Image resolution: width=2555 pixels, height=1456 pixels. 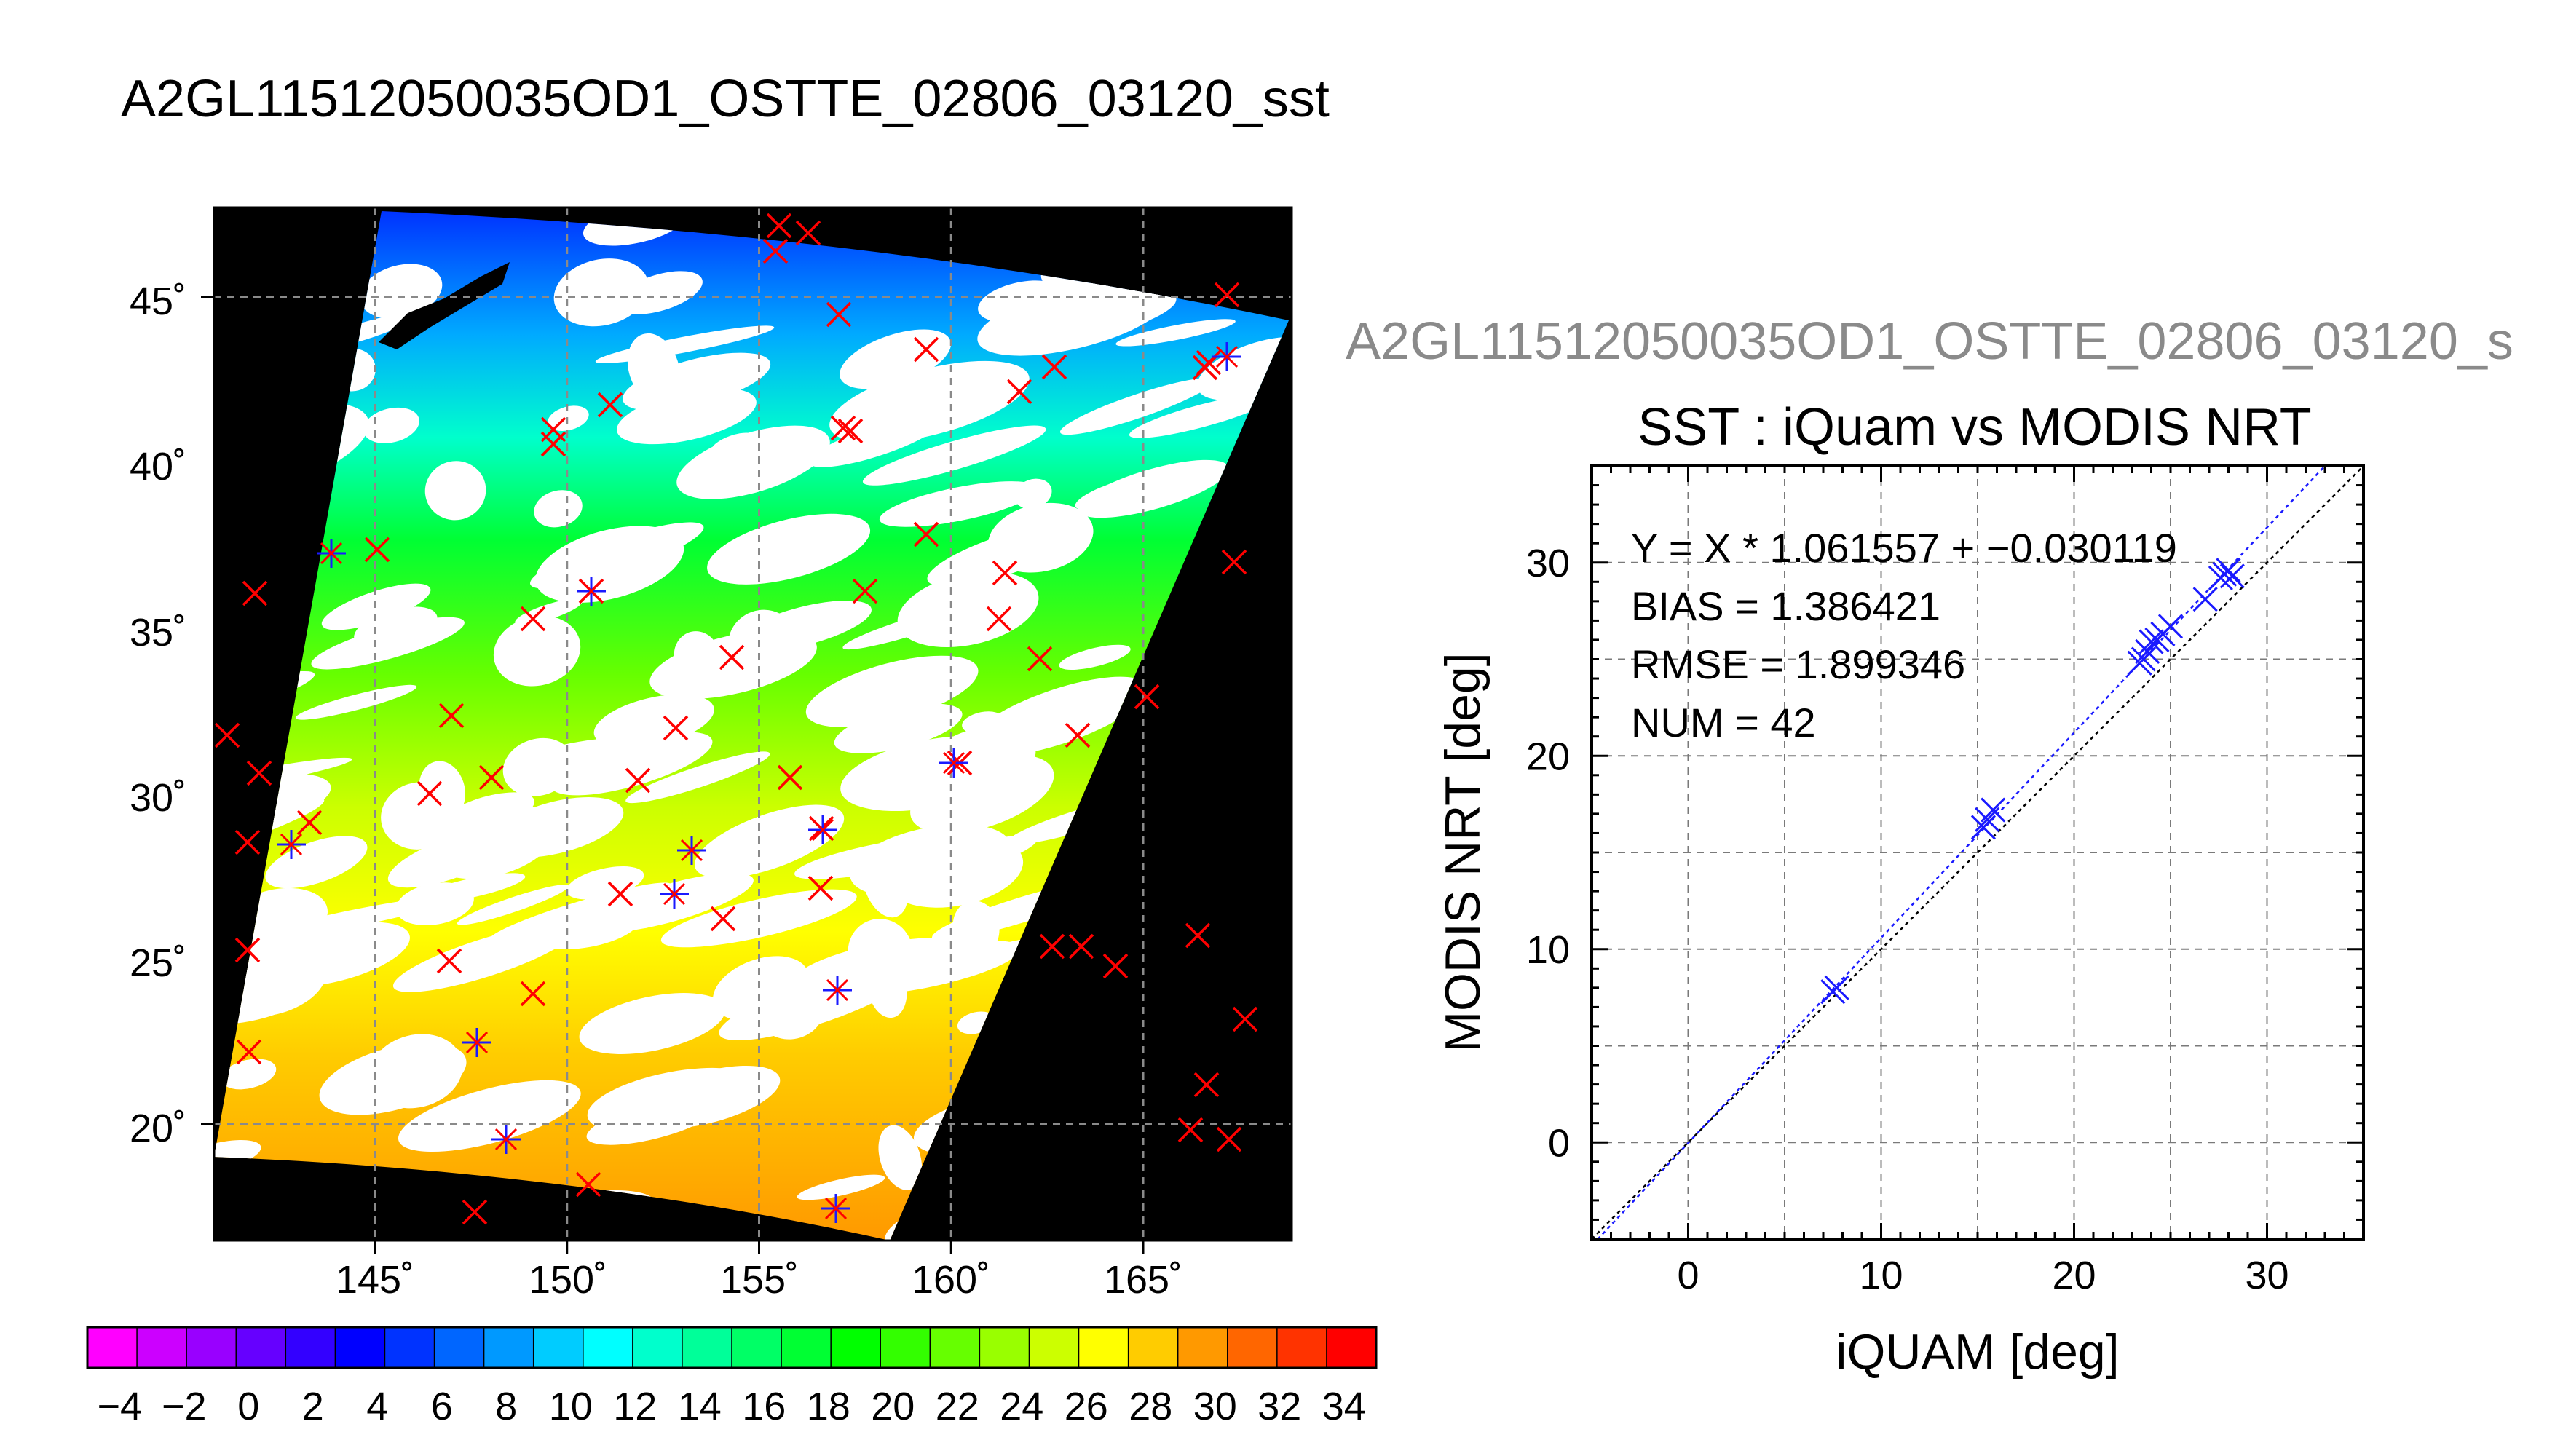 I want to click on colorbar-tick-label: 14, so click(x=700, y=1406).